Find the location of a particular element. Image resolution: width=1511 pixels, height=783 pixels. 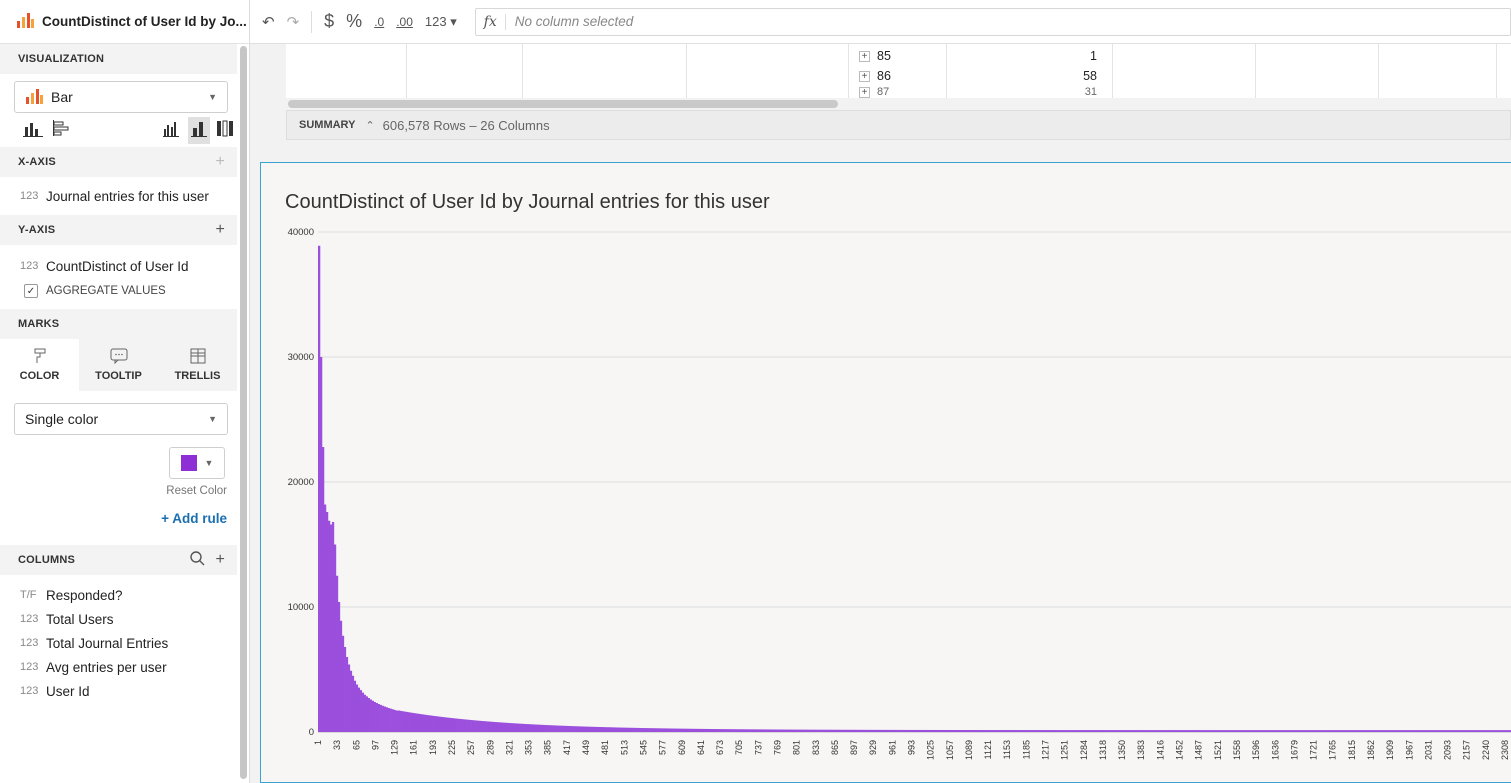

x-tick-label: 1121 is located at coordinates (988, 749).